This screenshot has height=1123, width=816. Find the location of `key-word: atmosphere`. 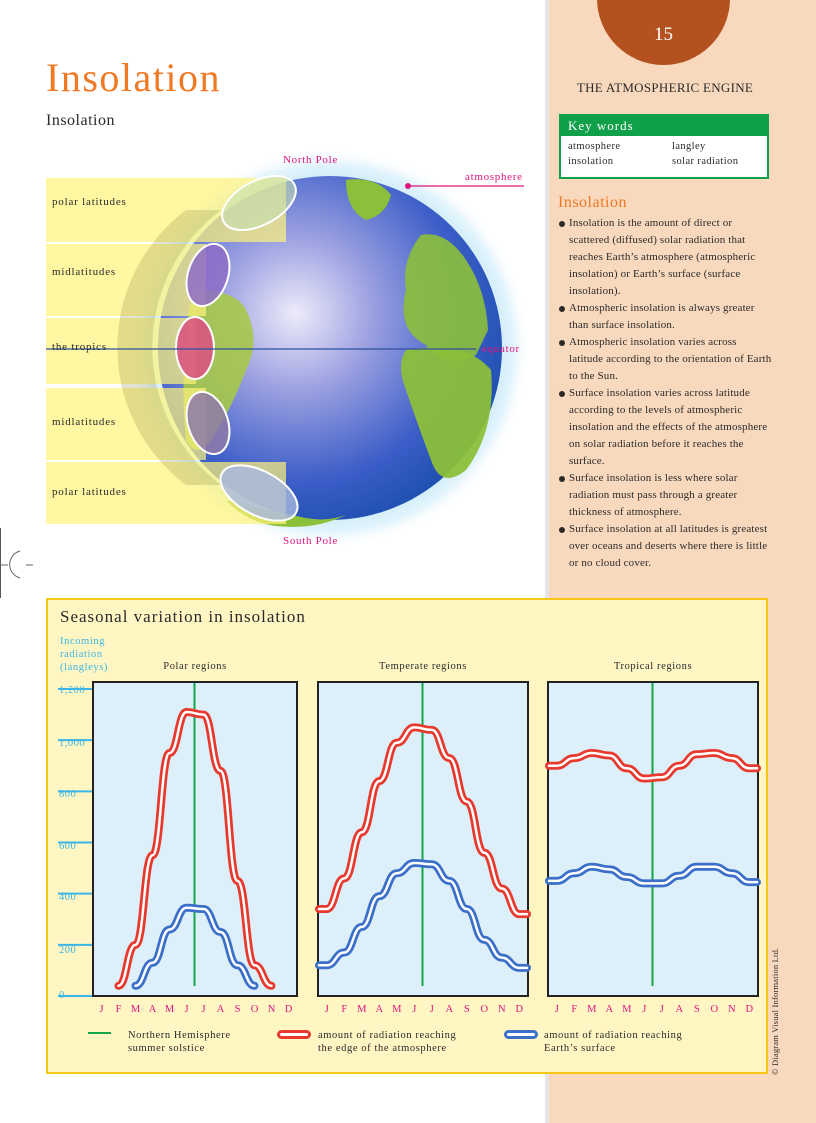

key-word: atmosphere is located at coordinates (594, 146).